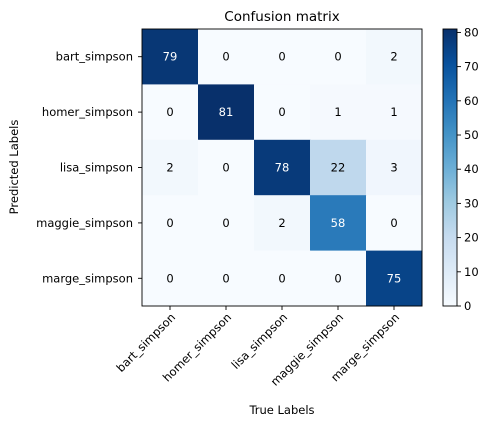 The width and height of the screenshot is (491, 426). What do you see at coordinates (94, 57) in the screenshot?
I see `y-tick-label: bart_simpson` at bounding box center [94, 57].